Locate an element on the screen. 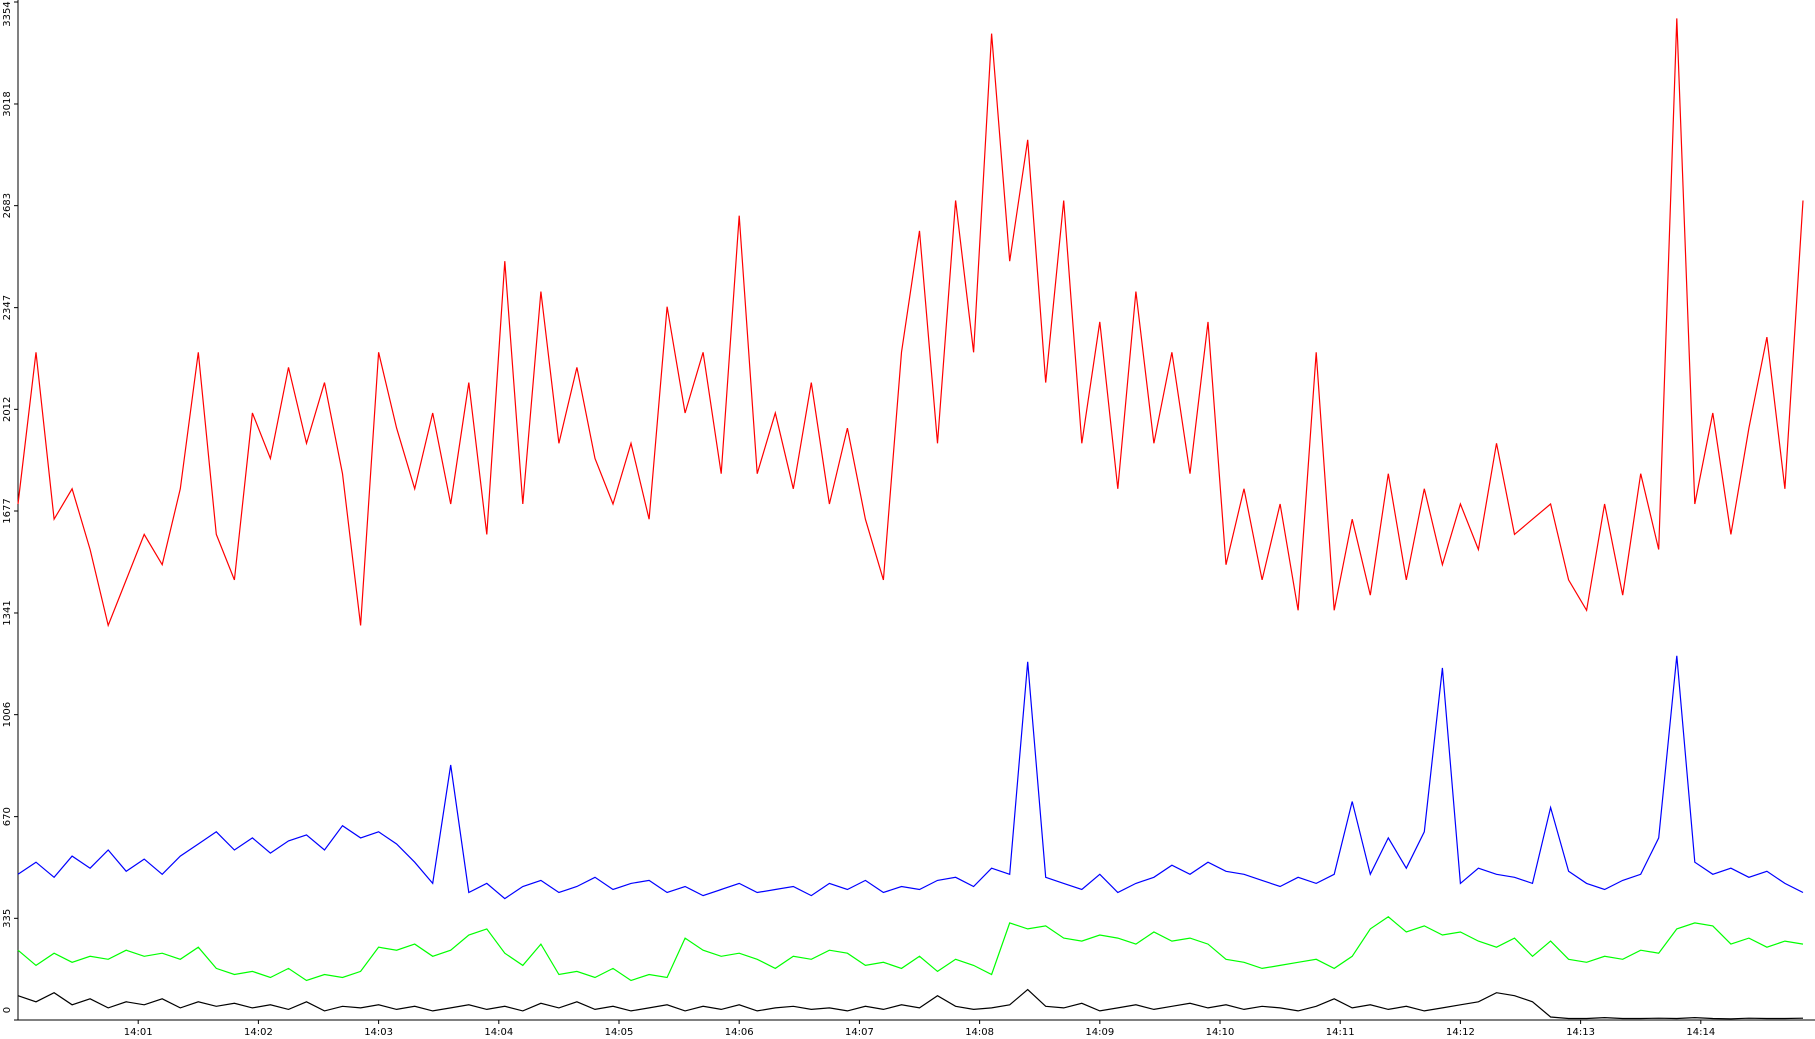  y-tick-label: 1006 is located at coordinates (7, 714).